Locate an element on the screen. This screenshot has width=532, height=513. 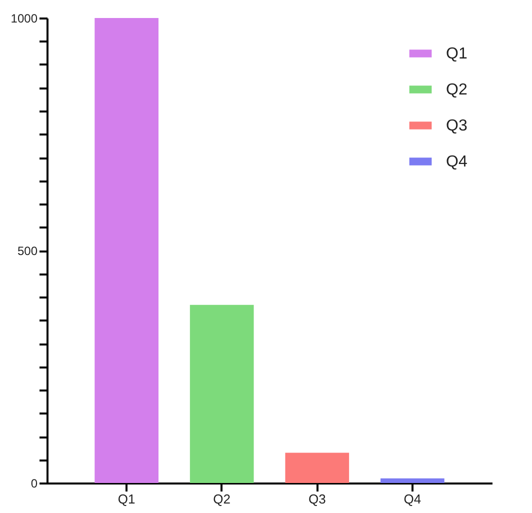
x-tick-label: Q3 is located at coordinates (317, 499).